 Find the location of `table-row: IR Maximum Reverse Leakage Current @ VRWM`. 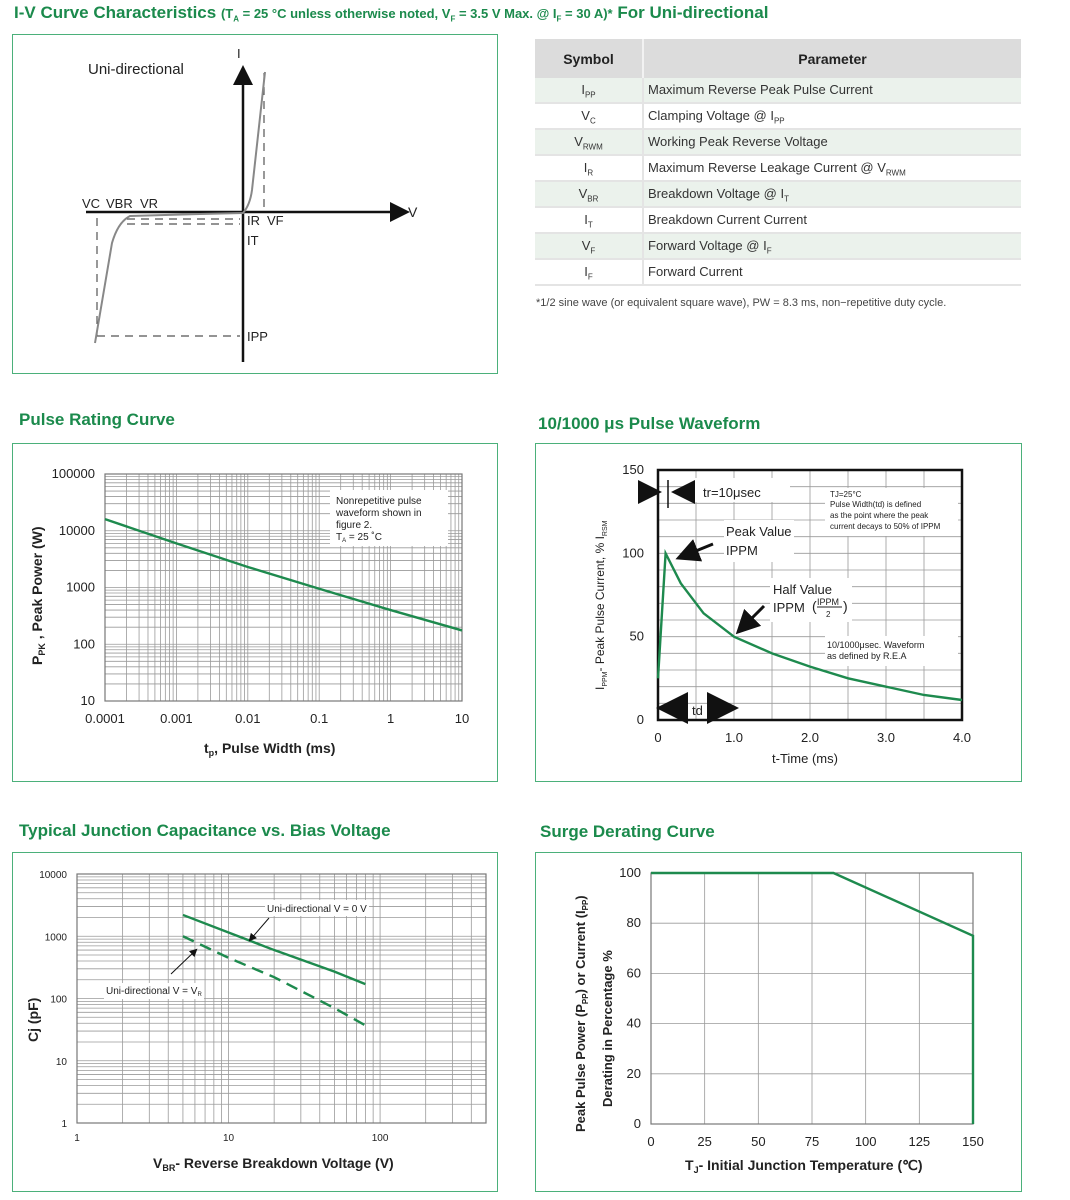

table-row: IR Maximum Reverse Leakage Current @ VRWM is located at coordinates (778, 168).